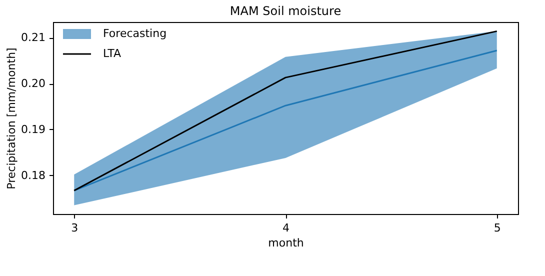 This screenshot has height=276, width=545. What do you see at coordinates (135, 33) in the screenshot?
I see `legend-label: Forecasting` at bounding box center [135, 33].